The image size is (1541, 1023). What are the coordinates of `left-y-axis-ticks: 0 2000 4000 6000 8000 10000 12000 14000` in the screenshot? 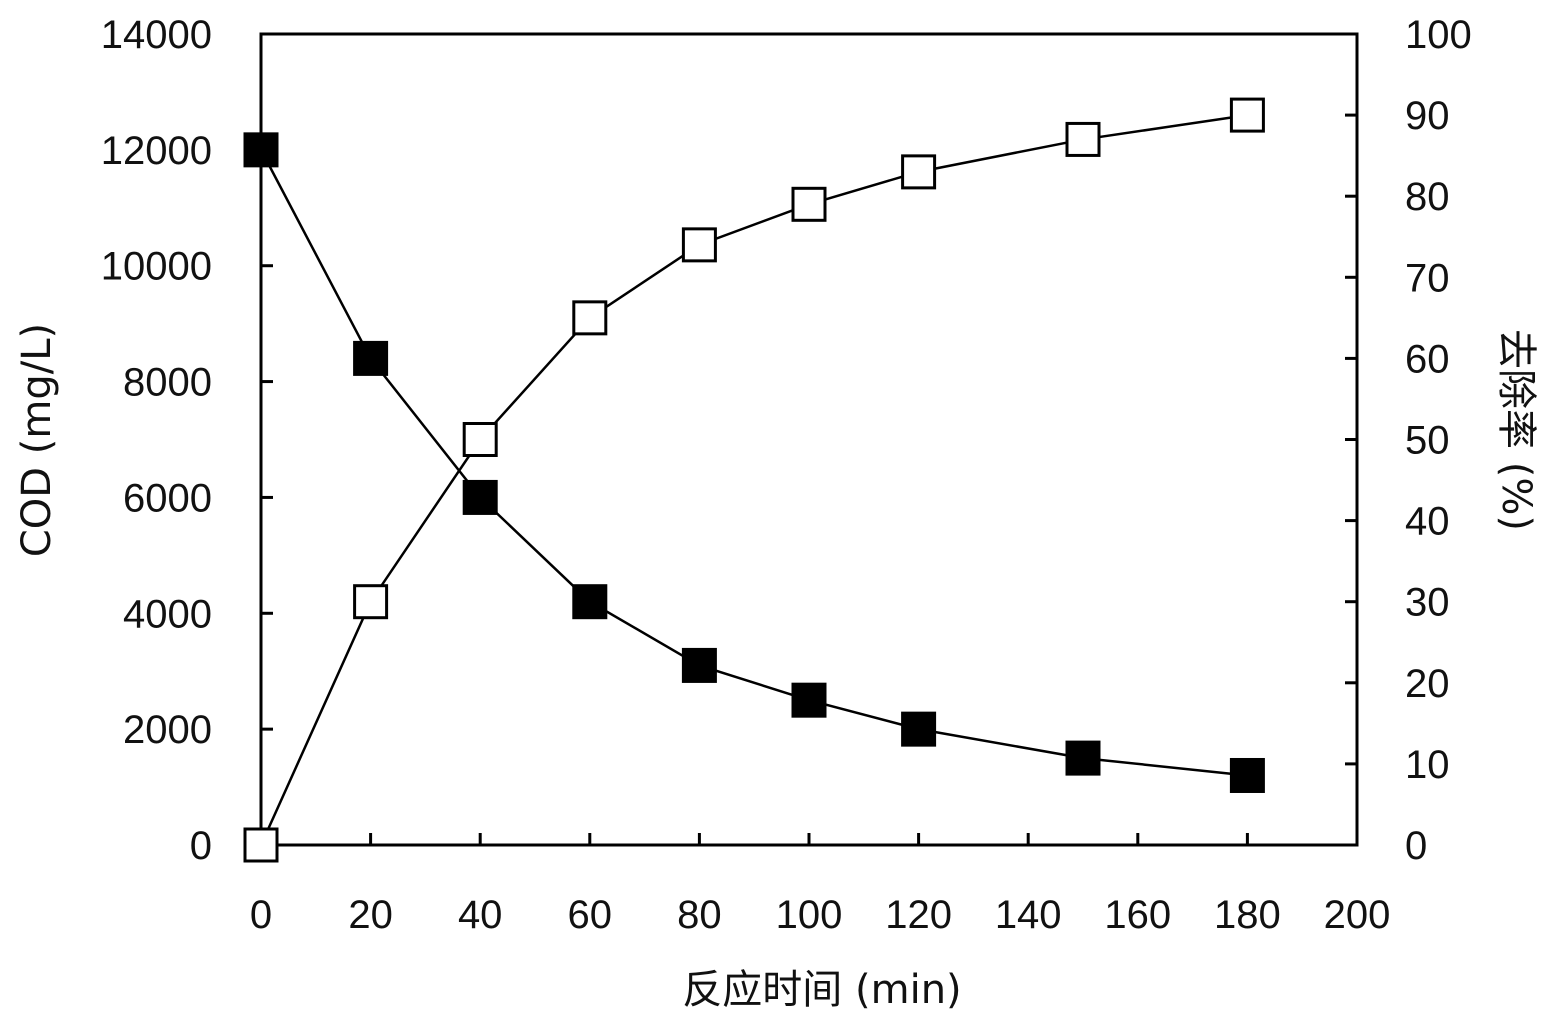 It's located at (187, 440).